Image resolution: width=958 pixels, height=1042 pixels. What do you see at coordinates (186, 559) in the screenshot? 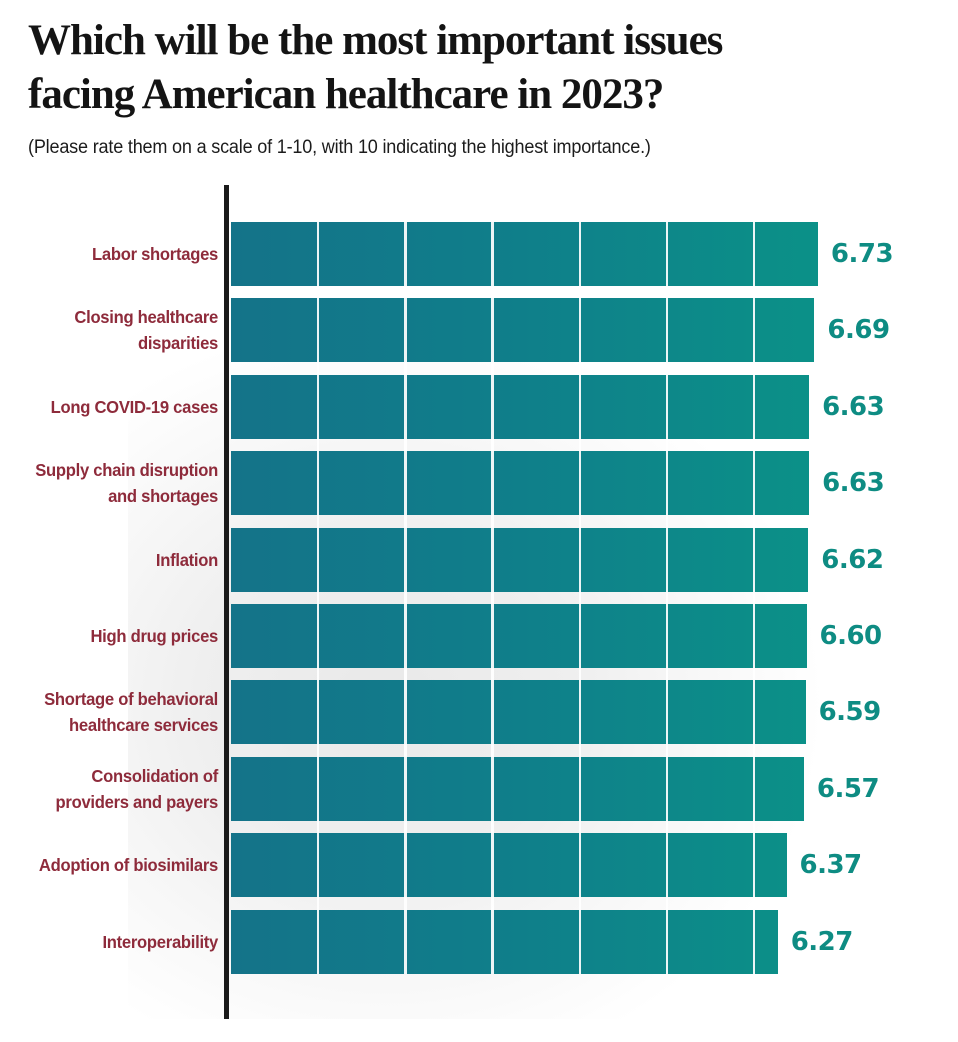
I see `category-label: Inflation` at bounding box center [186, 559].